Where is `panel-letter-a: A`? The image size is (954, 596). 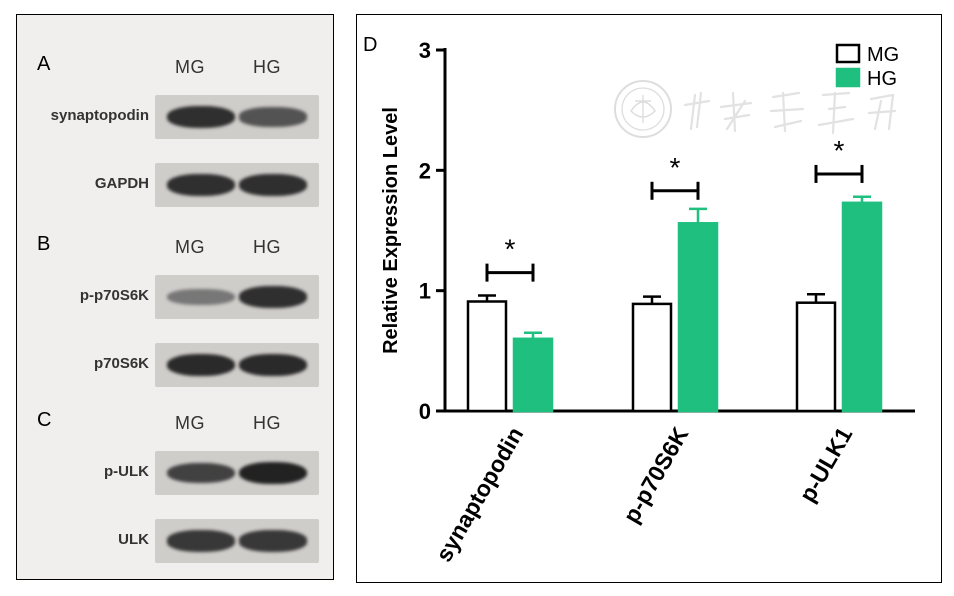
panel-letter-a: A is located at coordinates (44, 64).